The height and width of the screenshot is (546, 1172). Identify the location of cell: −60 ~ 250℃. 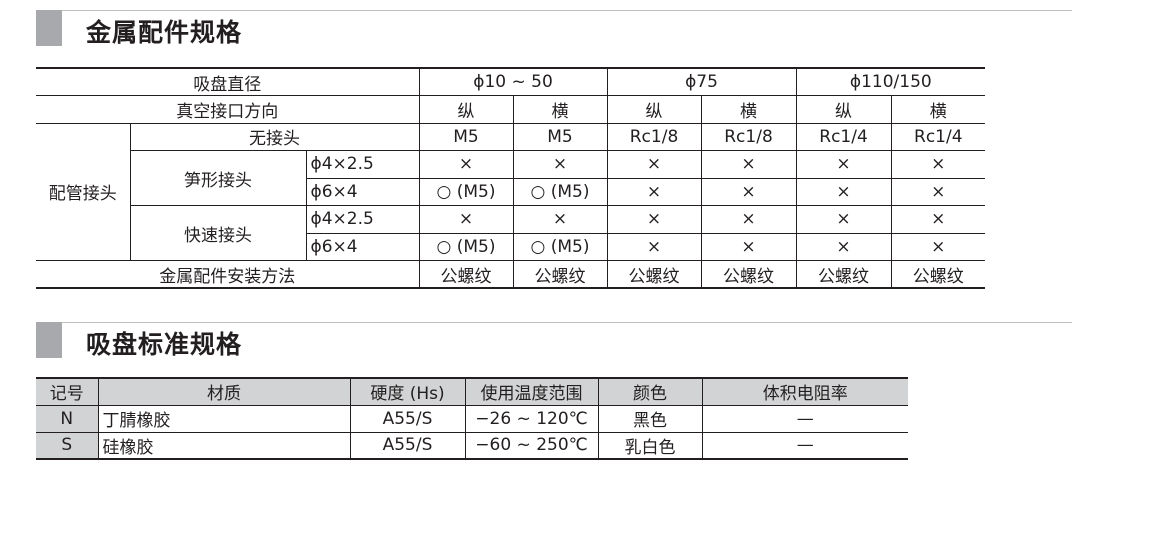
(531, 445).